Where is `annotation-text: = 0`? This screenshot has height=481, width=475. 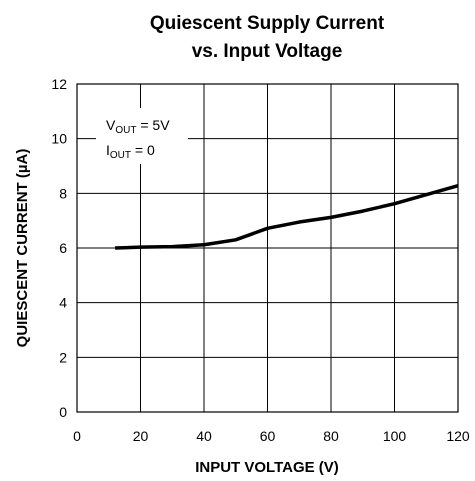
annotation-text: = 0 is located at coordinates (143, 150).